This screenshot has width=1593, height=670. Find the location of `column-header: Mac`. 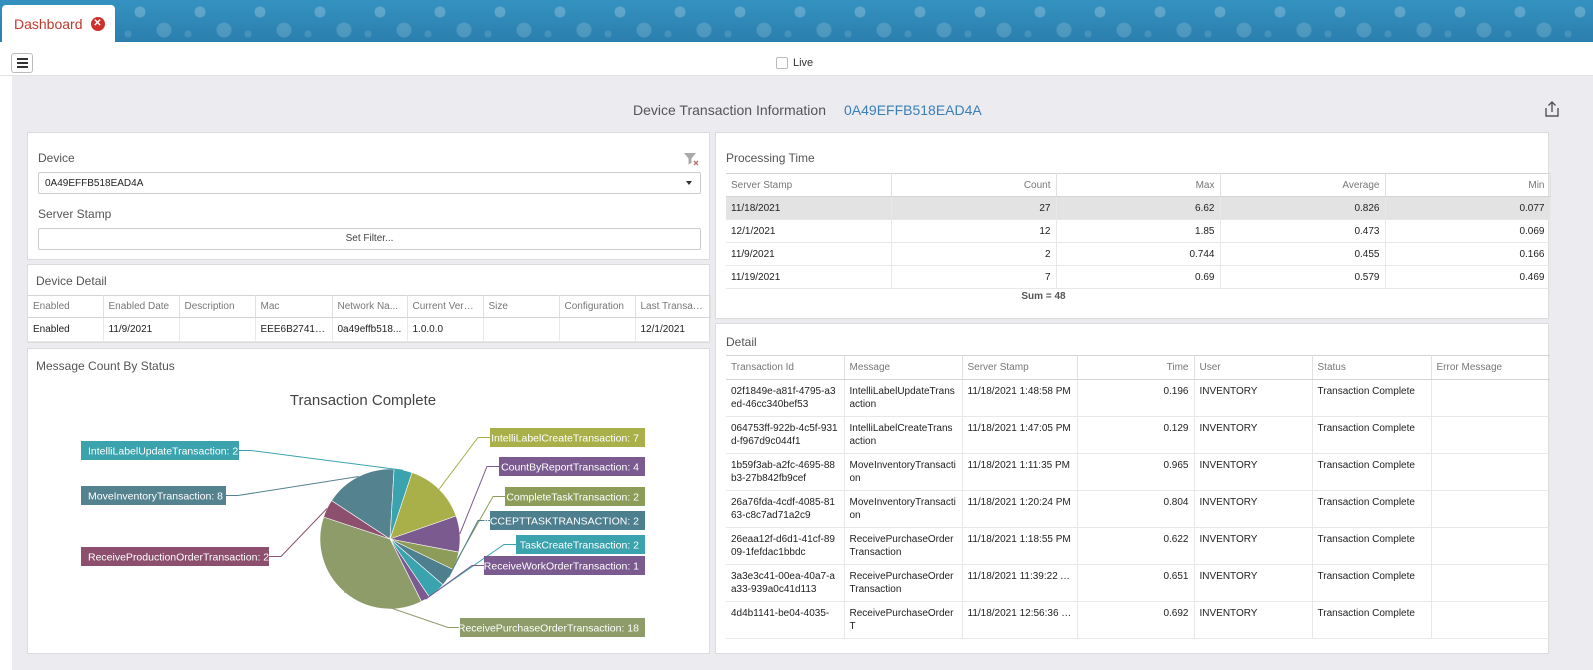

column-header: Mac is located at coordinates (294, 306).